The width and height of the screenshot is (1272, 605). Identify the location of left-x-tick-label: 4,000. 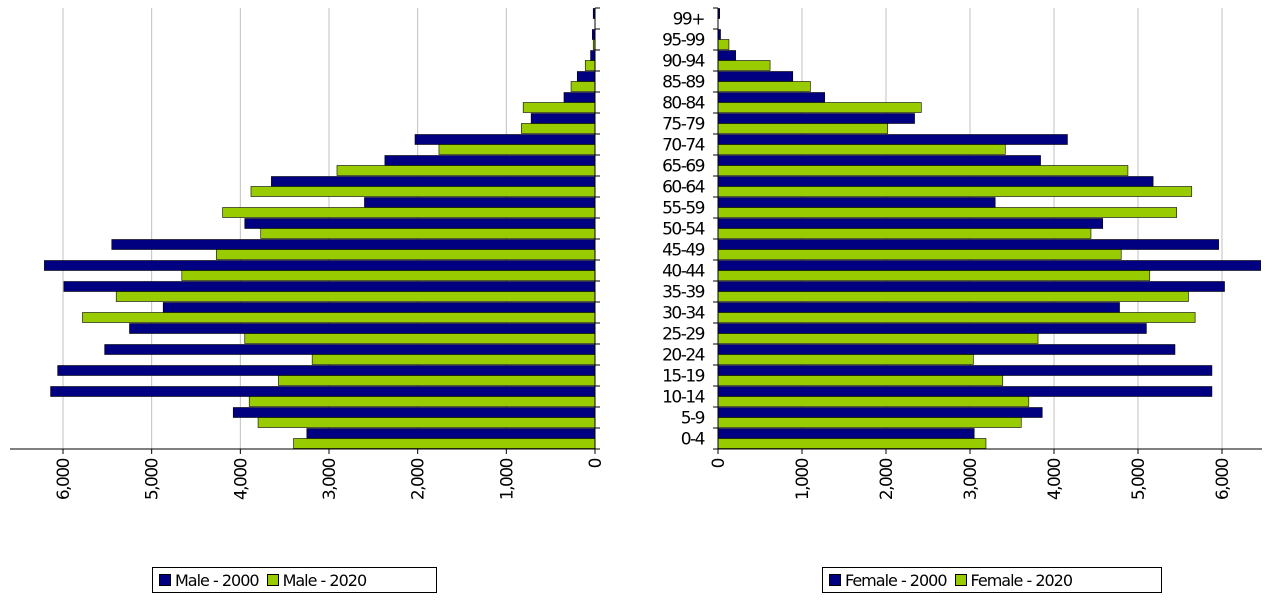
(241, 479).